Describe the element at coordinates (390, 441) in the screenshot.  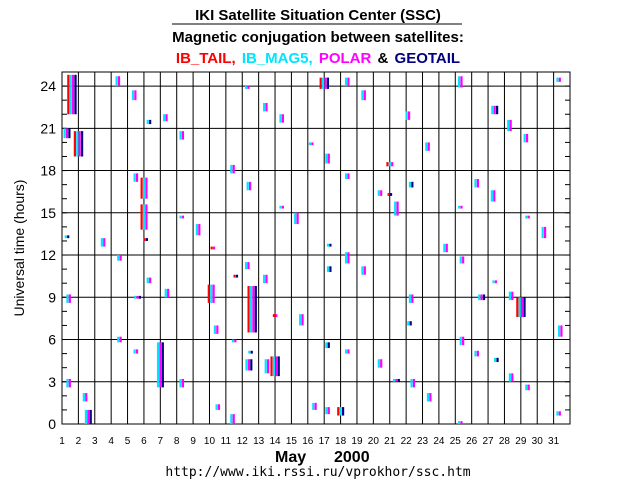
I see `x-tick-label: 21` at that location.